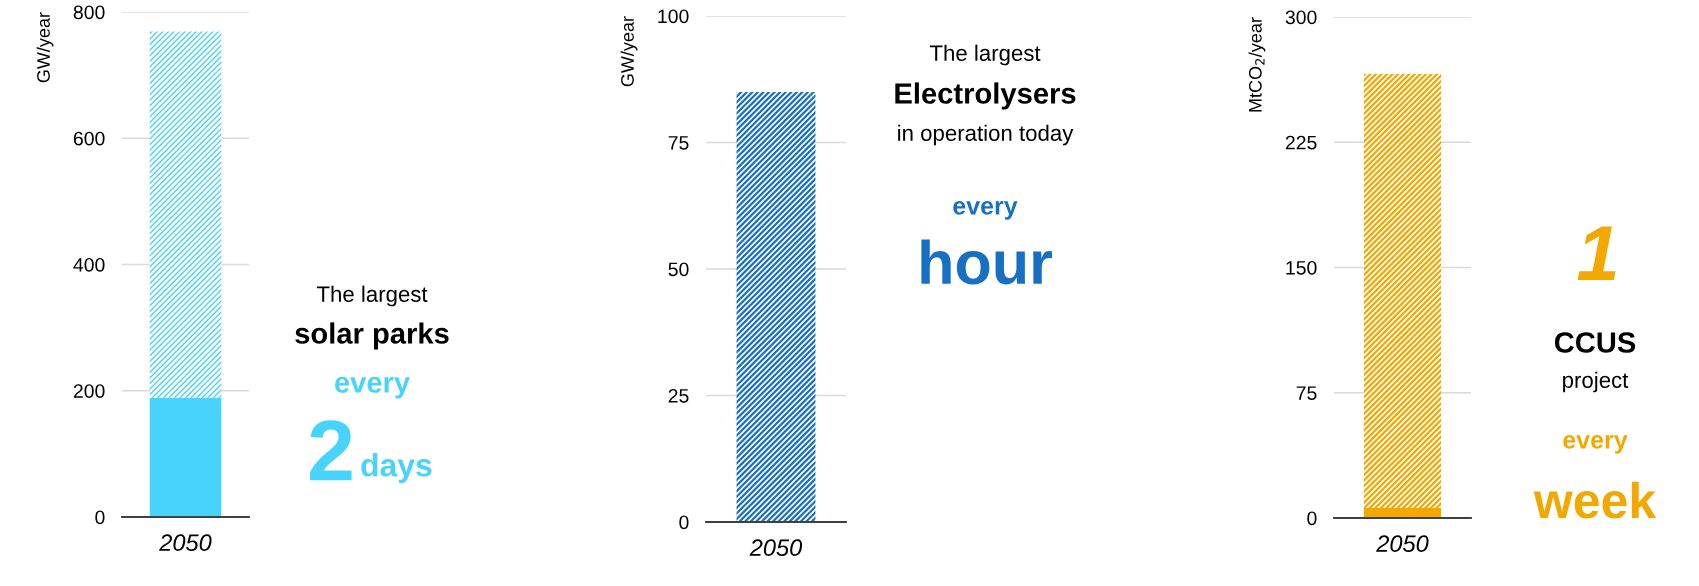 This screenshot has height=586, width=1699. I want to click on y-tick-label: 225, so click(1301, 142).